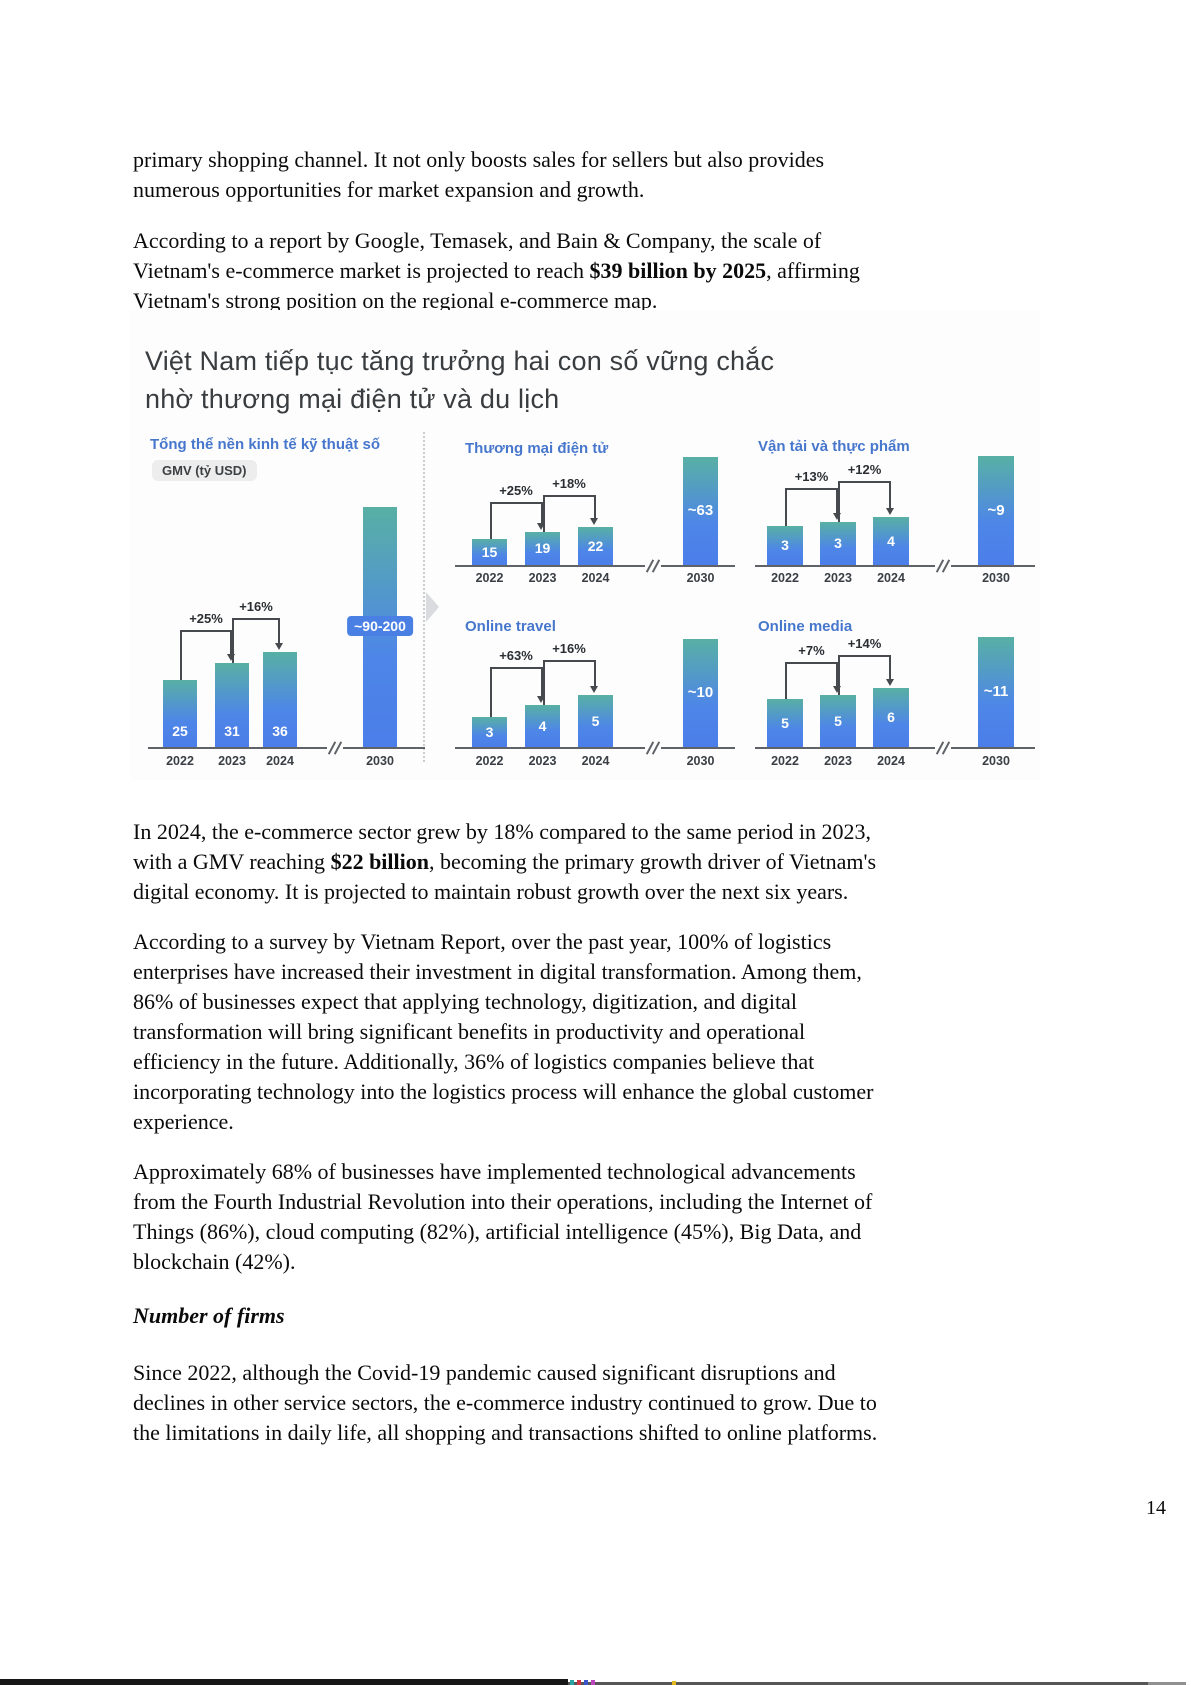 The width and height of the screenshot is (1191, 1685). I want to click on bar-value-label: 19, so click(542, 548).